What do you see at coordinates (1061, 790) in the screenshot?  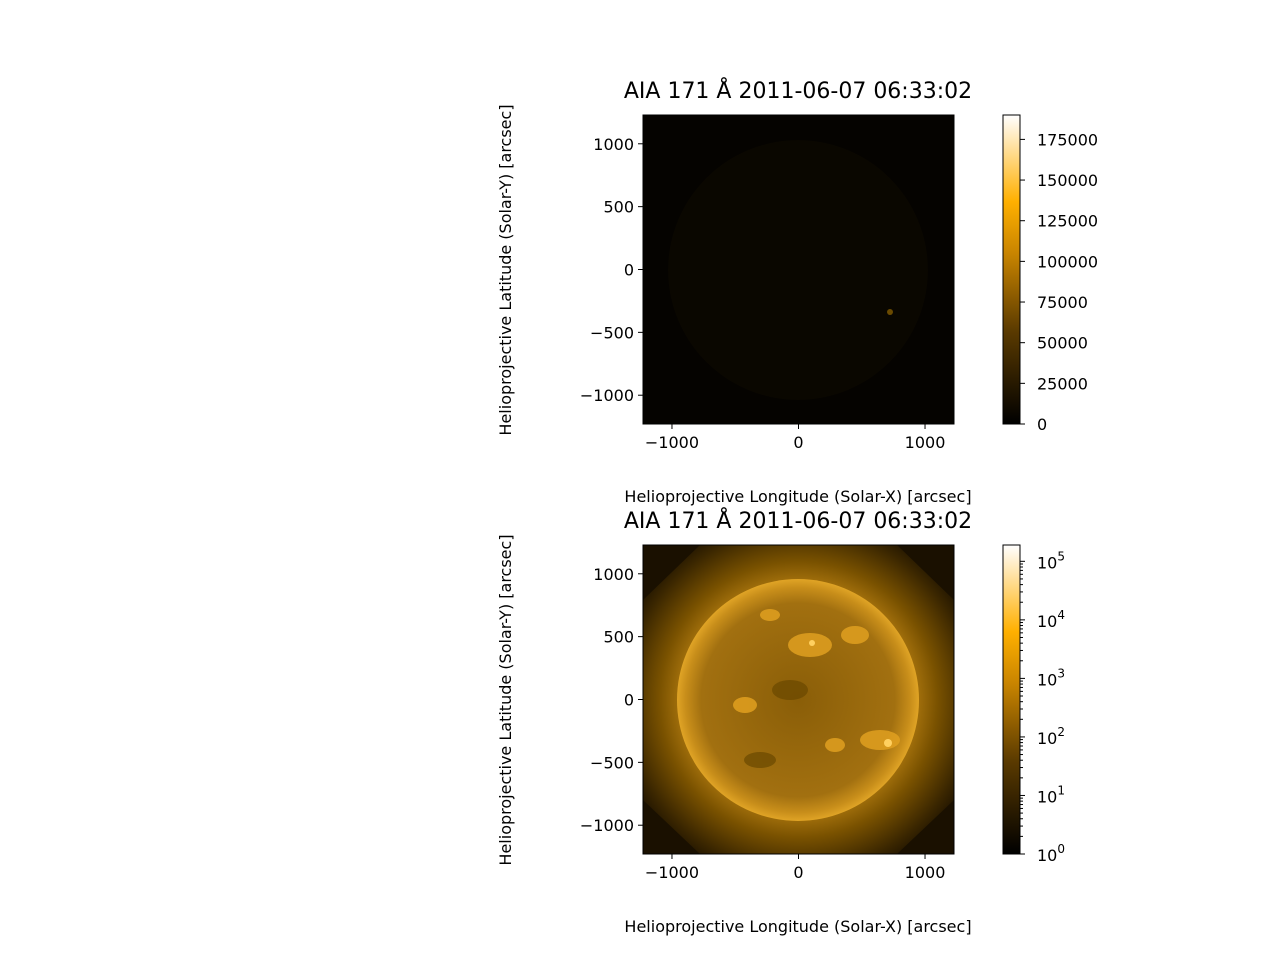 I see `colorbar-tick-exponent: 1` at bounding box center [1061, 790].